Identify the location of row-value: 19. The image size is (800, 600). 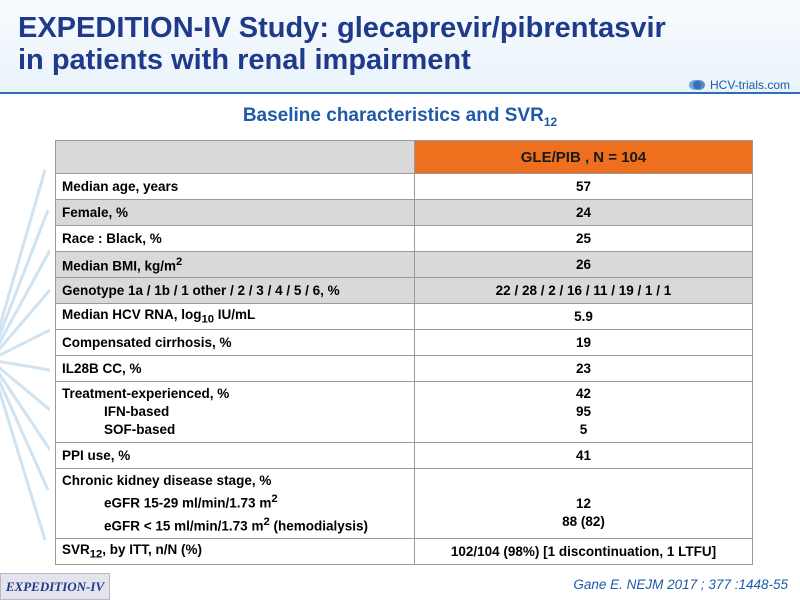
(583, 342).